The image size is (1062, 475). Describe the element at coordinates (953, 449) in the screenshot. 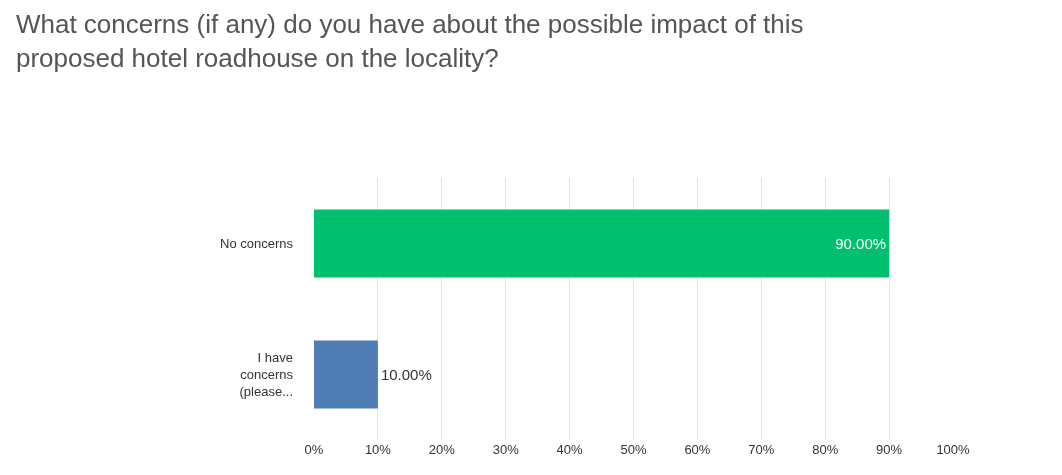

I see `x-tick-label: 100%` at that location.